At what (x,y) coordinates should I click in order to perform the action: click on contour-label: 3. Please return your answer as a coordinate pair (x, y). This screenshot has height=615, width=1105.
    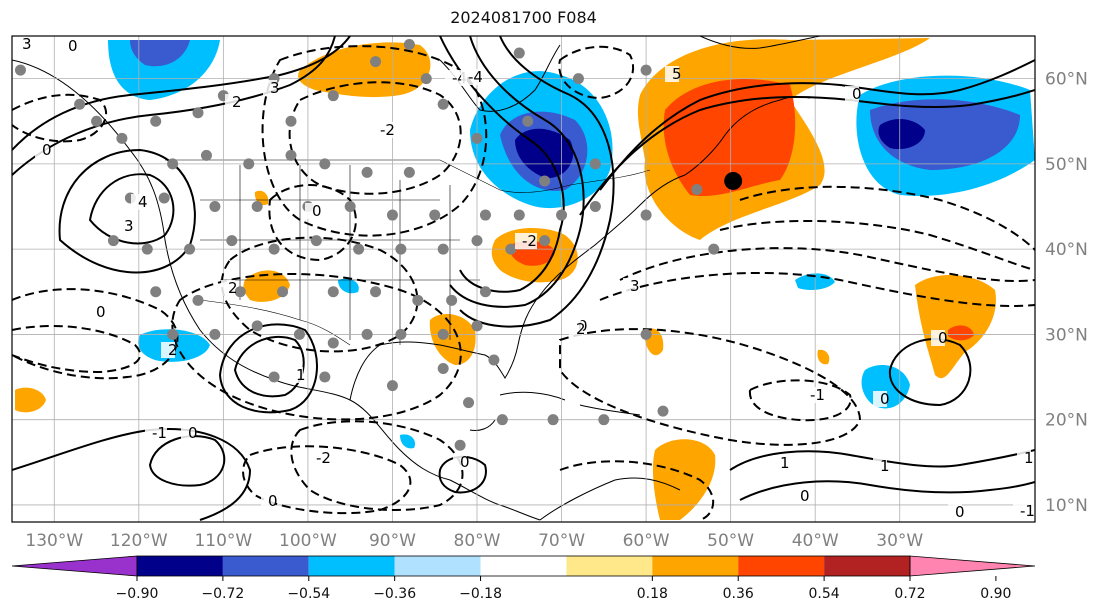
    Looking at the image, I should click on (635, 286).